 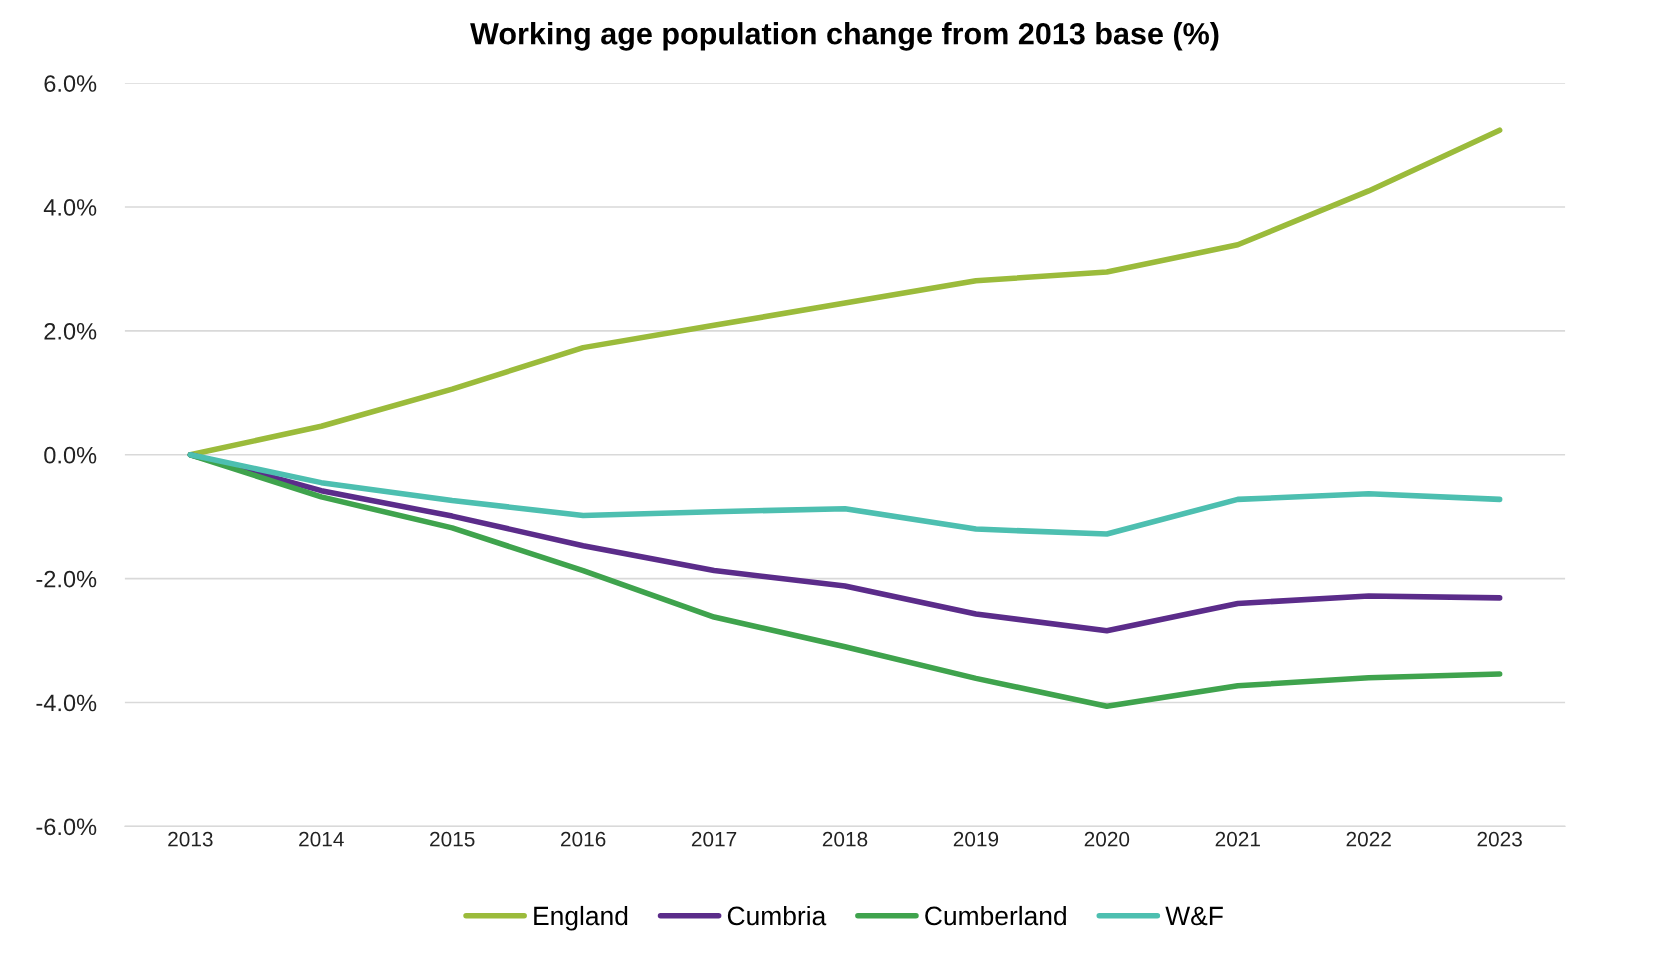 I want to click on x-tick-label: 2023, so click(x=1499, y=839).